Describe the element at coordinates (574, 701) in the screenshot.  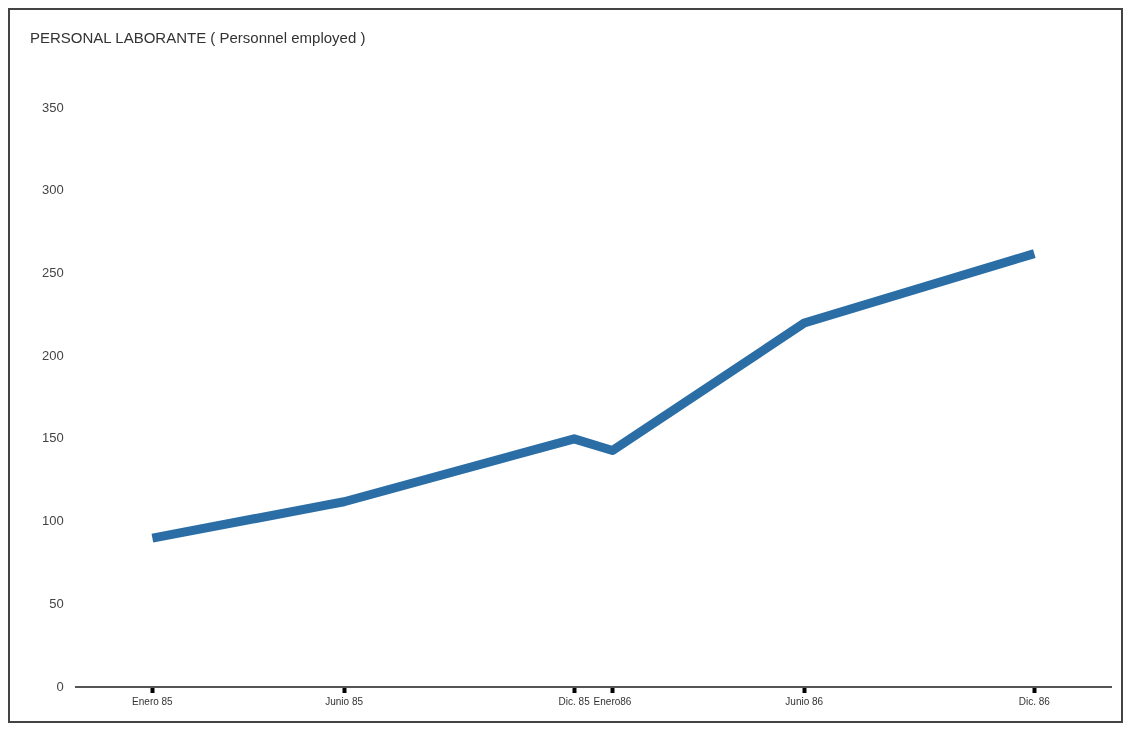
I see `x-tick-label: Dic. 85` at that location.